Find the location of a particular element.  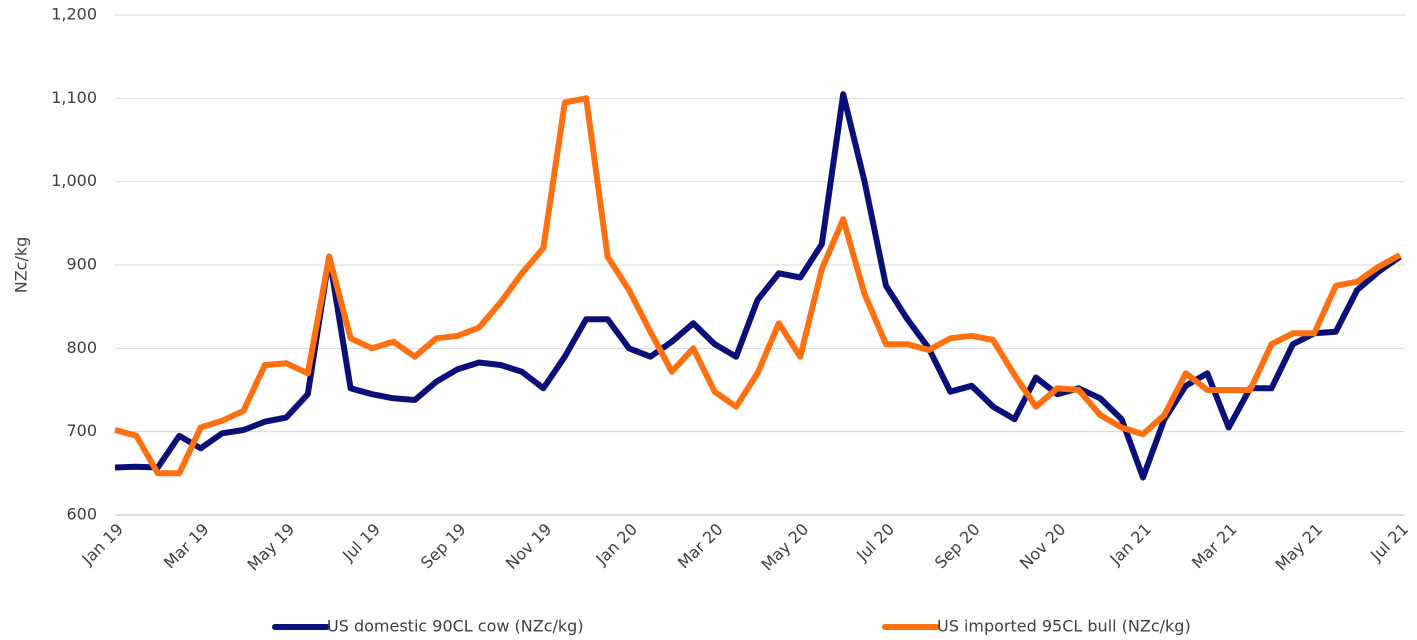

x-tick-label: May 21 is located at coordinates (1299, 547).